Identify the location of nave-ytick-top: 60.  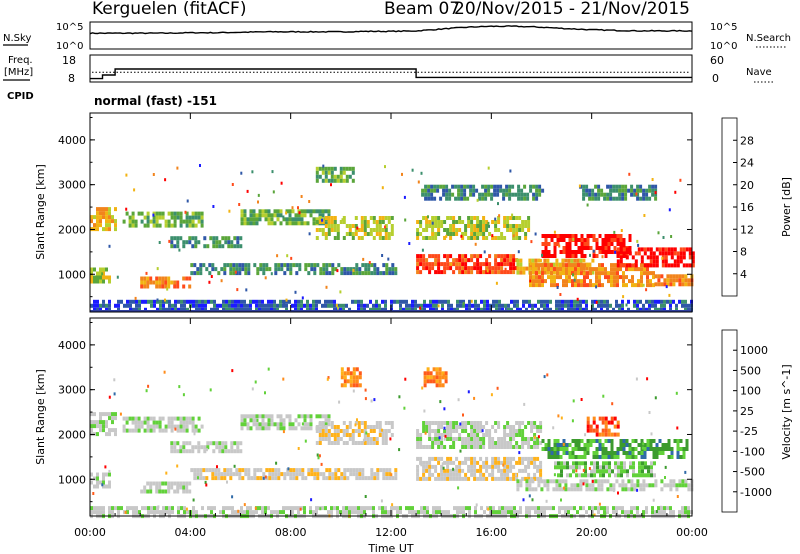
(717, 60).